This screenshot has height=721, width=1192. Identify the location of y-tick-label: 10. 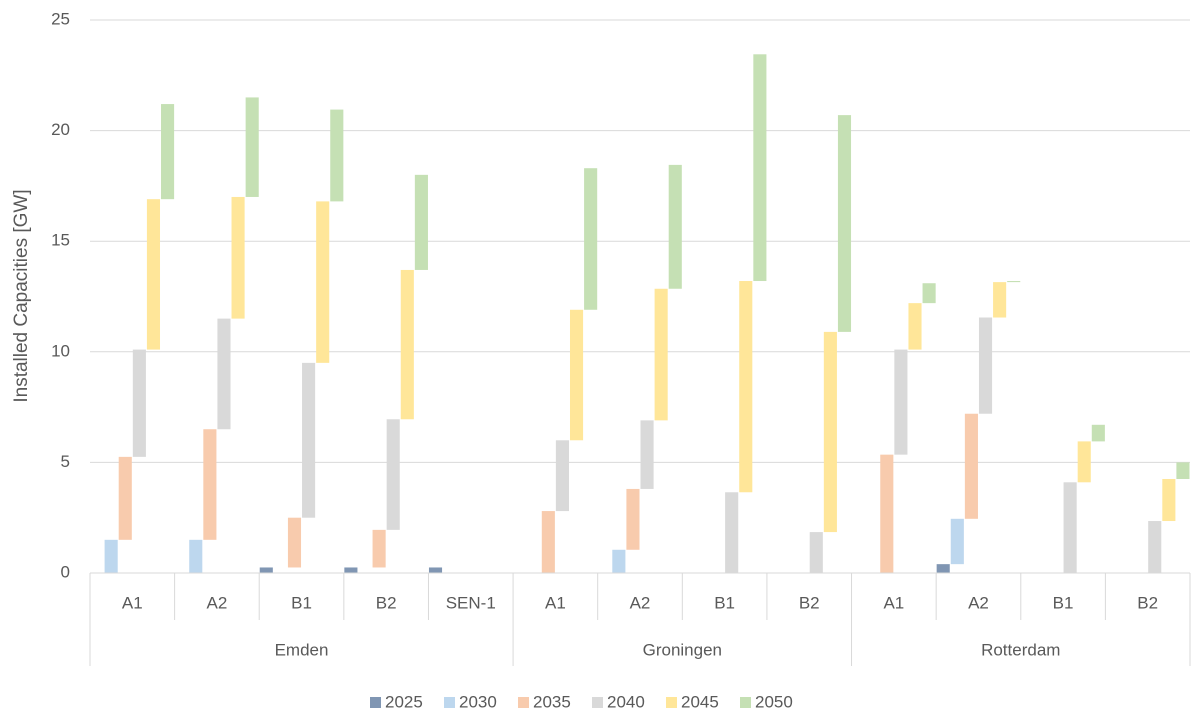
(60, 350).